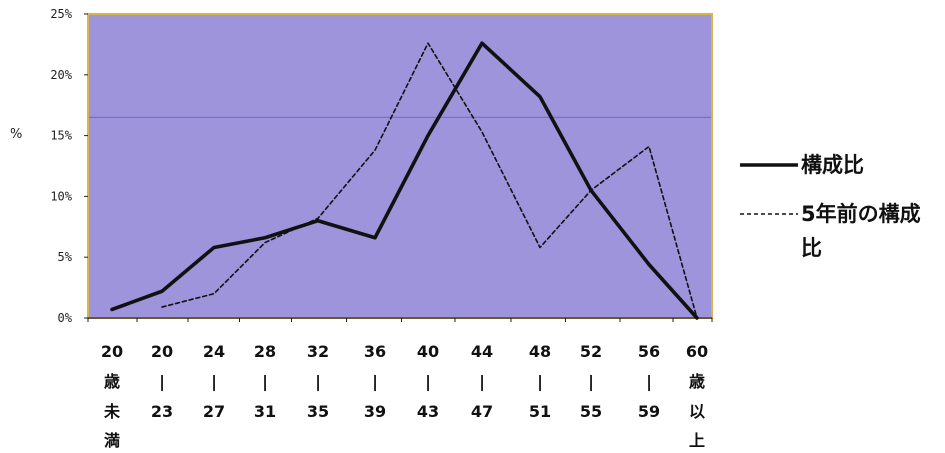  What do you see at coordinates (482, 351) in the screenshot?
I see `x-tick-label: 44` at bounding box center [482, 351].